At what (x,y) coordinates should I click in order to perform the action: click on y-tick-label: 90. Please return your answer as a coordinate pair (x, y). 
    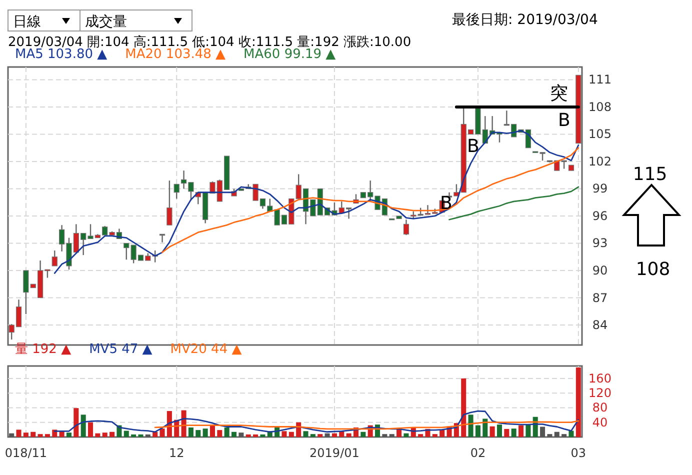
    Looking at the image, I should click on (600, 271).